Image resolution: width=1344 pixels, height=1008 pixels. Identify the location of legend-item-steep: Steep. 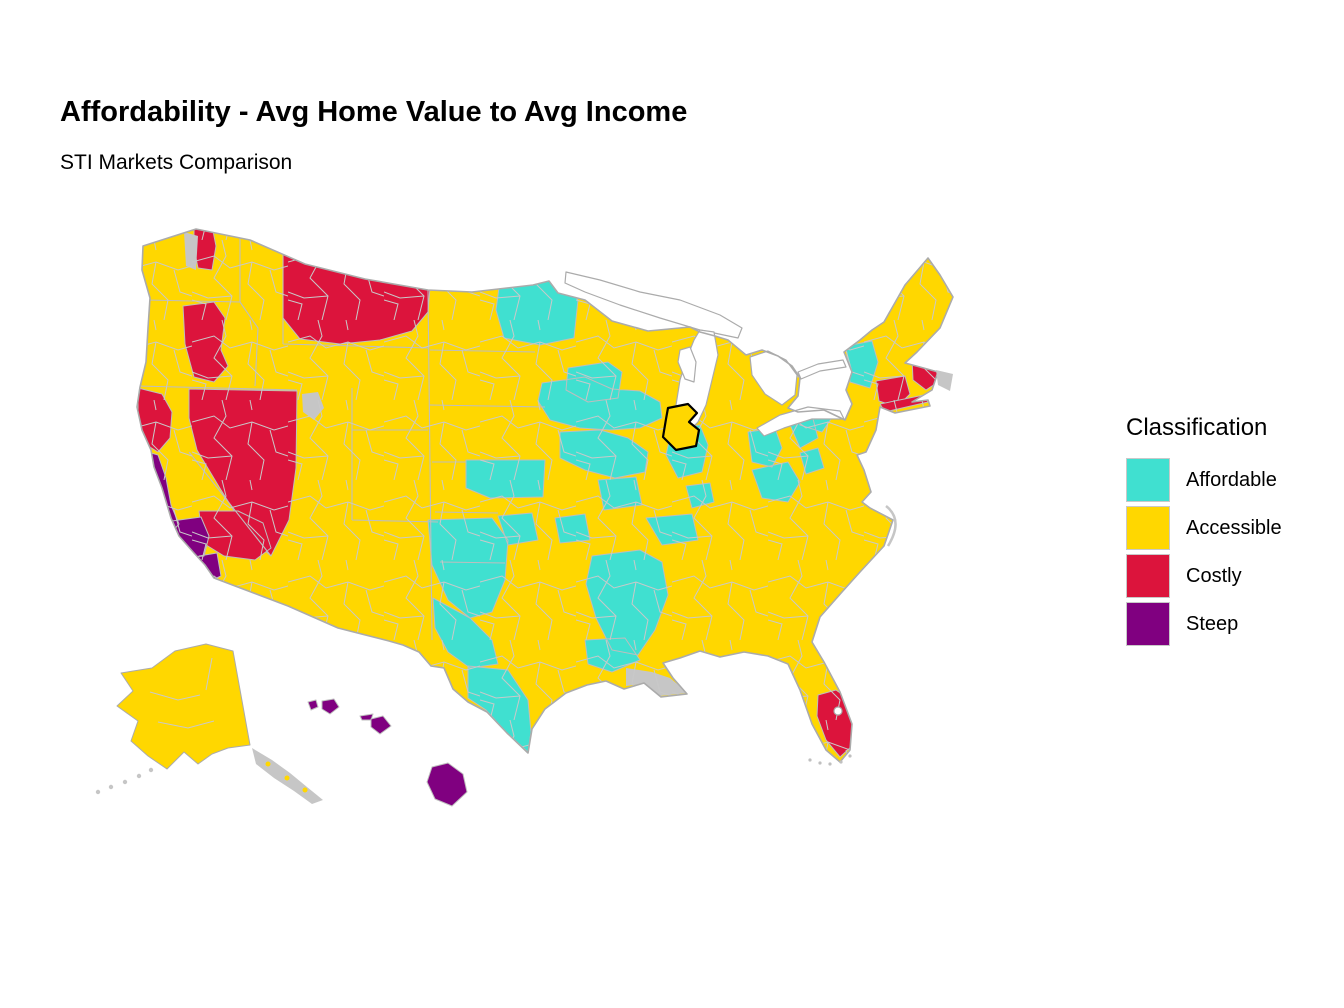
(1204, 624).